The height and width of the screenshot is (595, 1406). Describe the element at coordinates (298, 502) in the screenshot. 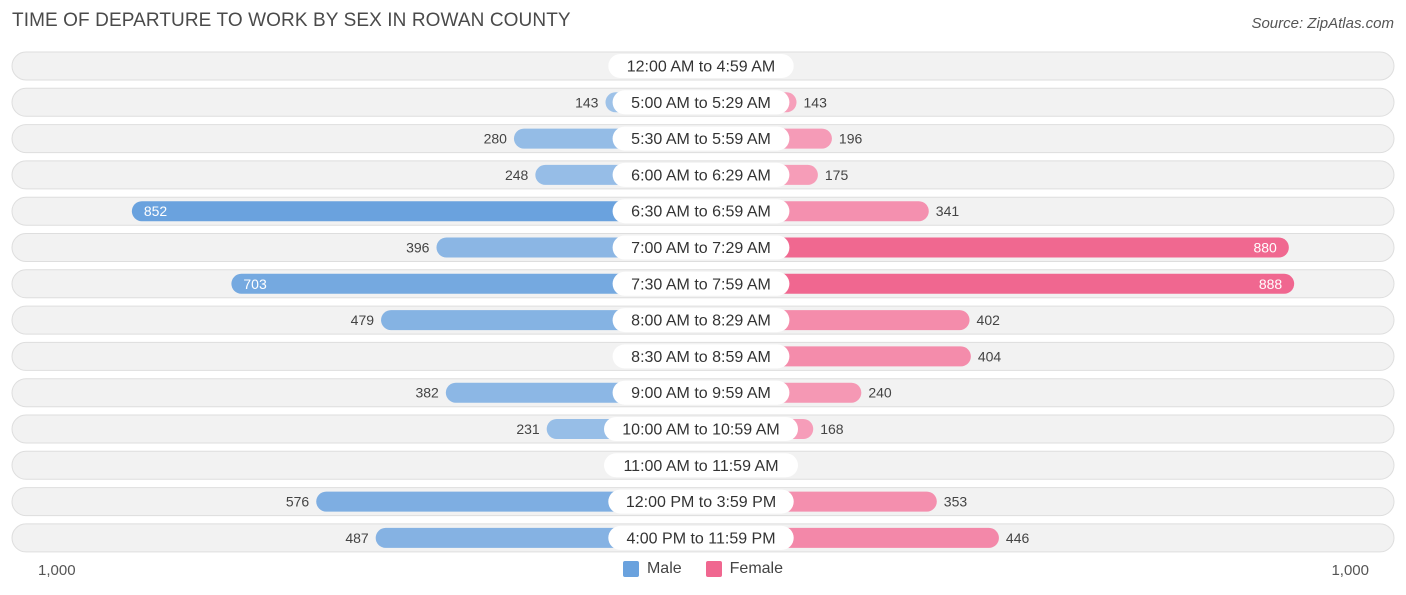

I see `value-label-male: 576` at that location.